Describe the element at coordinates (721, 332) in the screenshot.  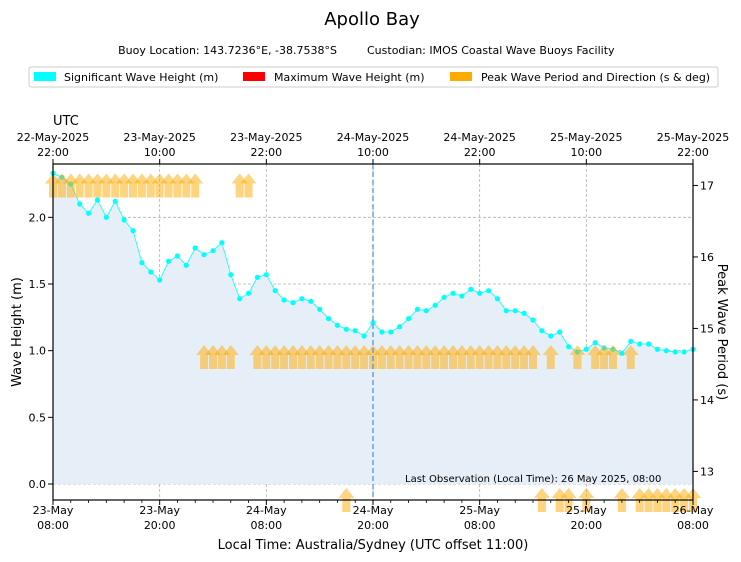
I see `y2-axis-label: Peak Wave Period (s)` at that location.